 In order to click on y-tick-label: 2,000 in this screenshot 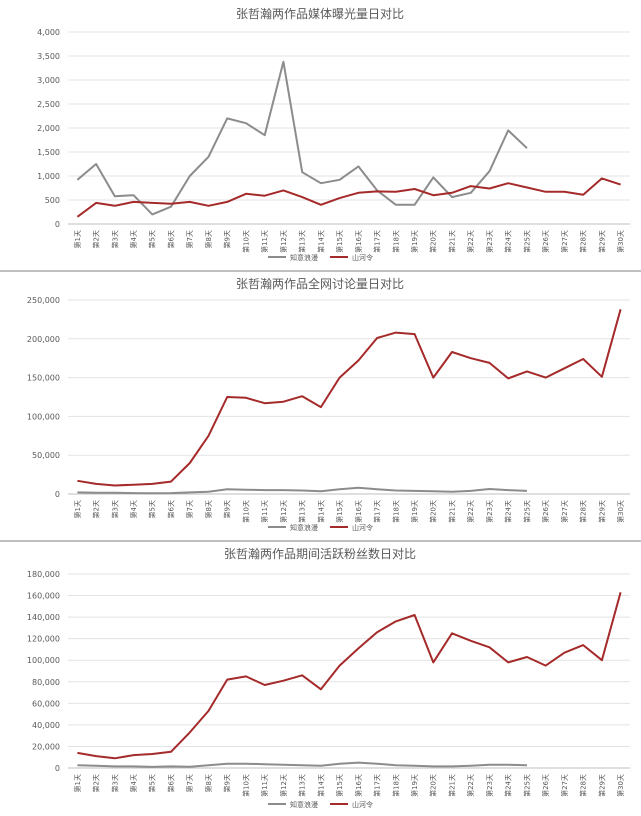, I will do `click(48, 128)`.